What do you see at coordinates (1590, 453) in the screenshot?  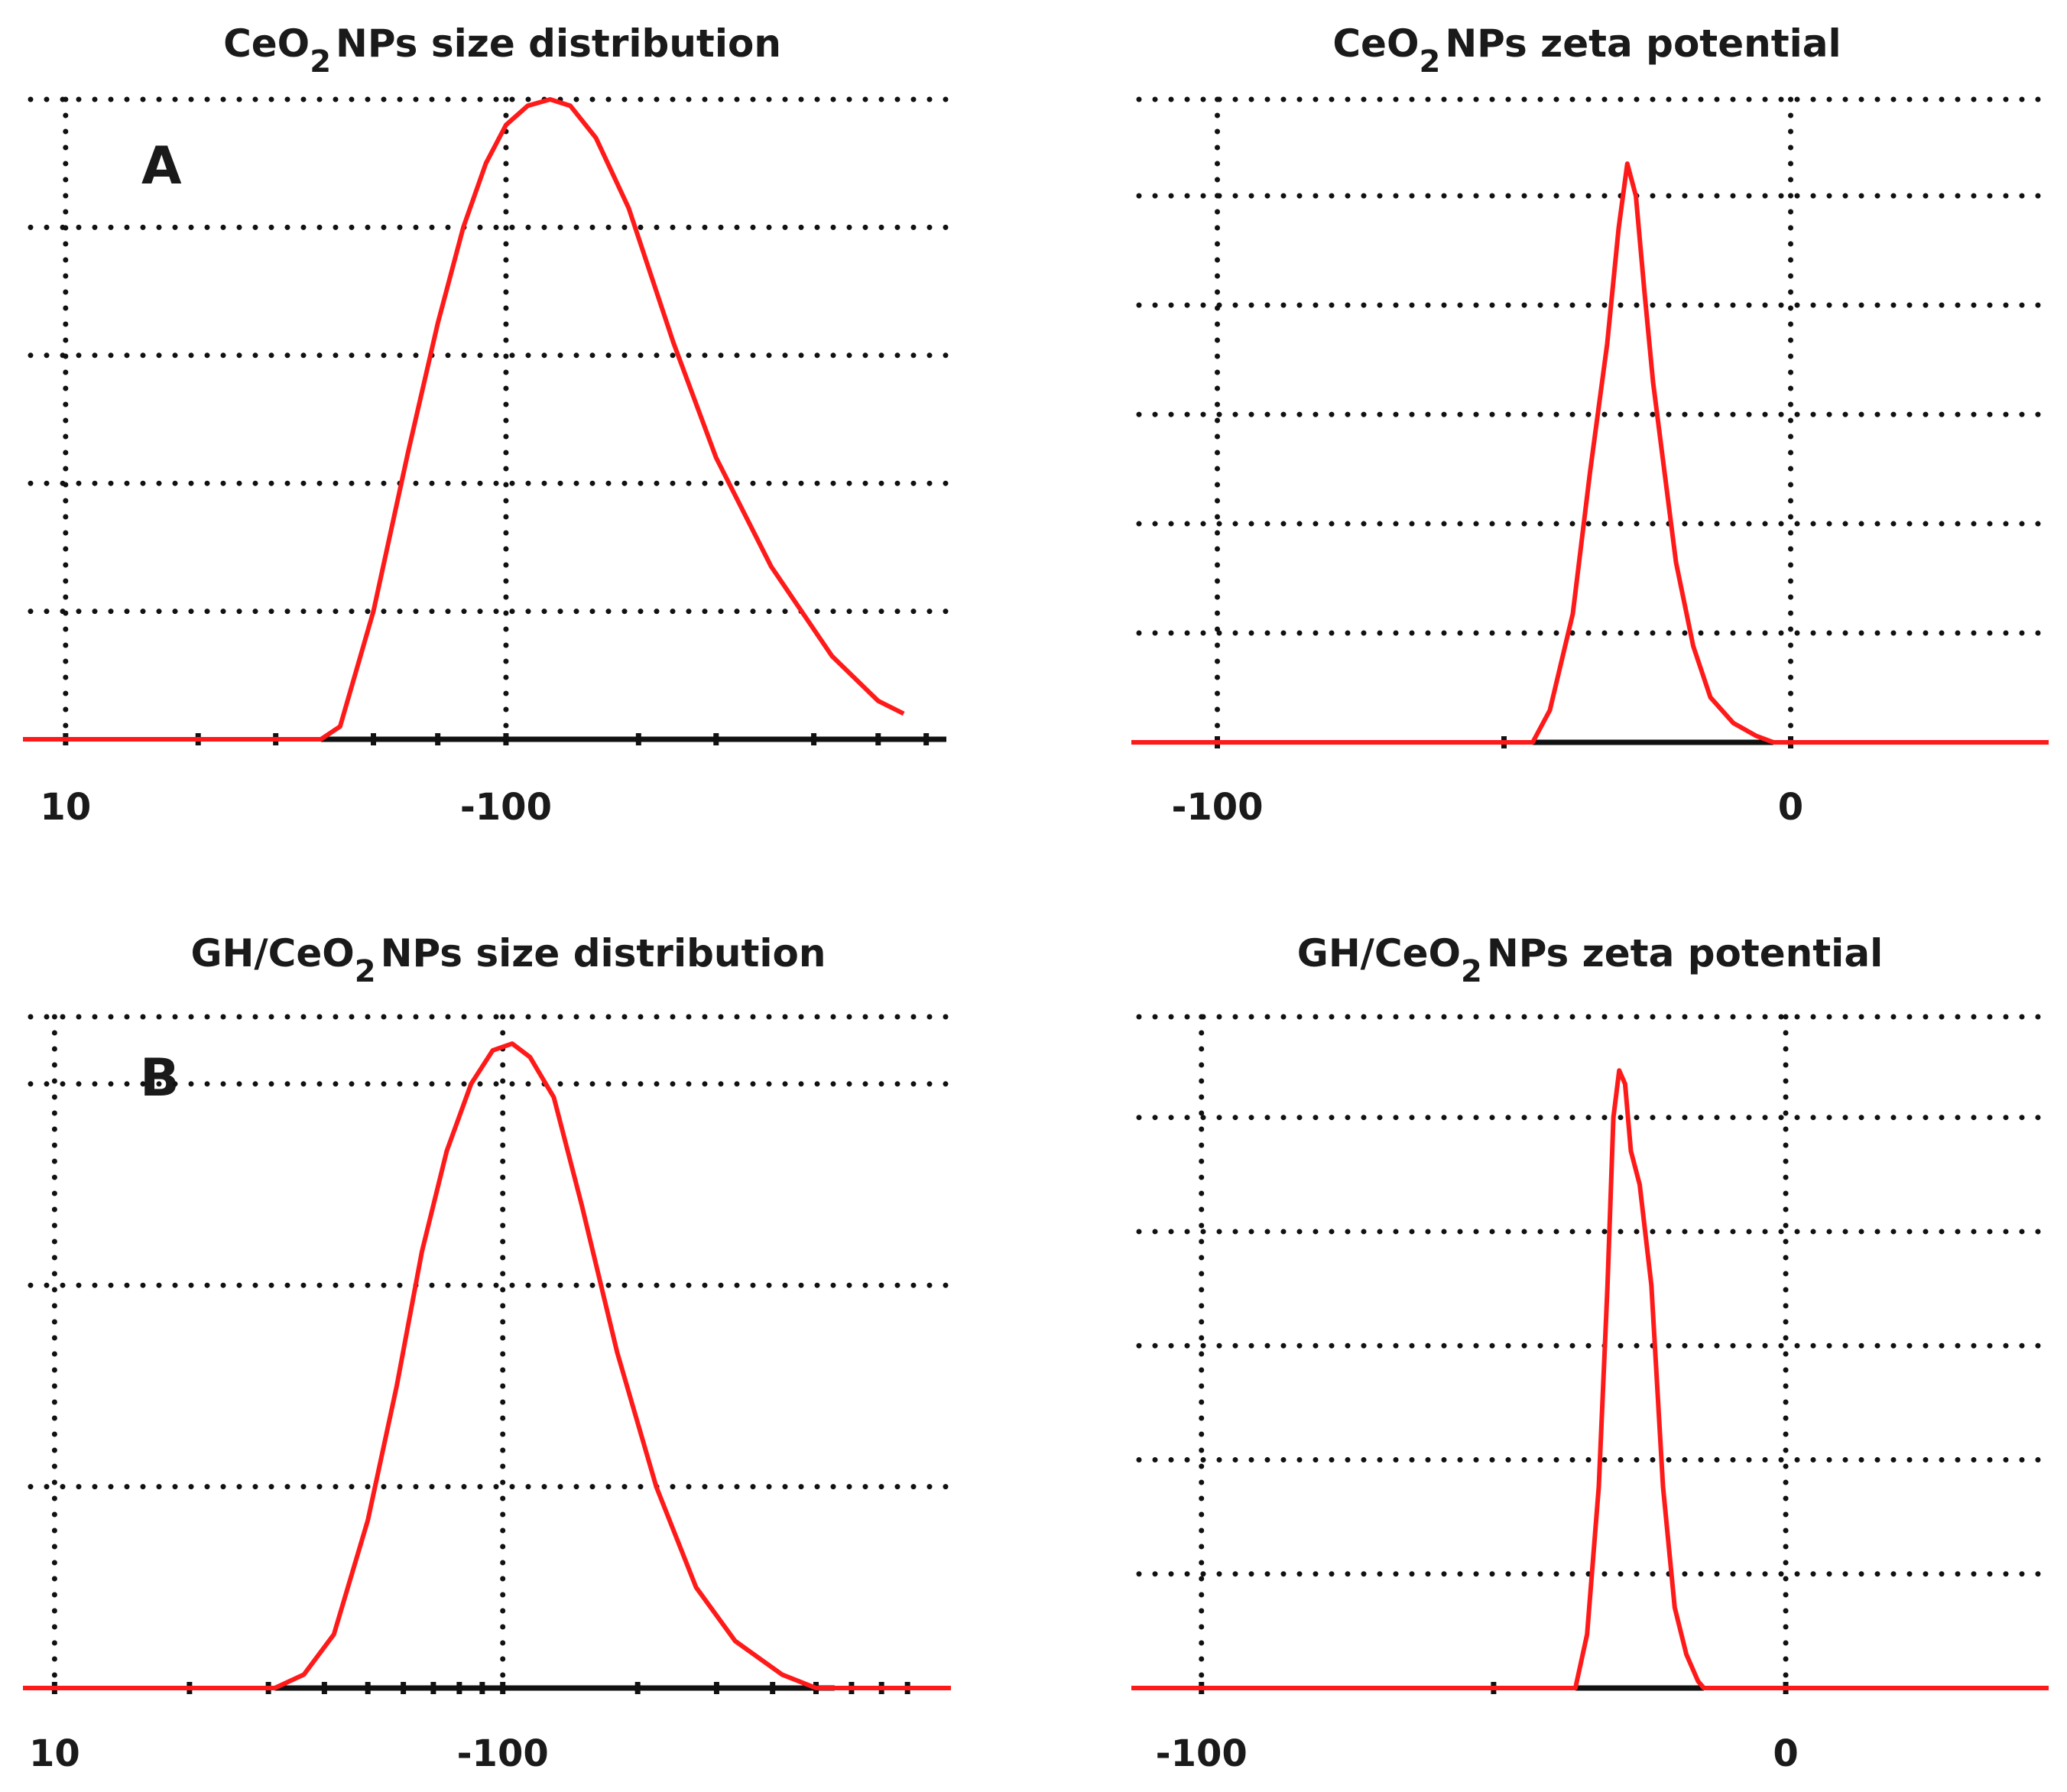 I see `series-line` at bounding box center [1590, 453].